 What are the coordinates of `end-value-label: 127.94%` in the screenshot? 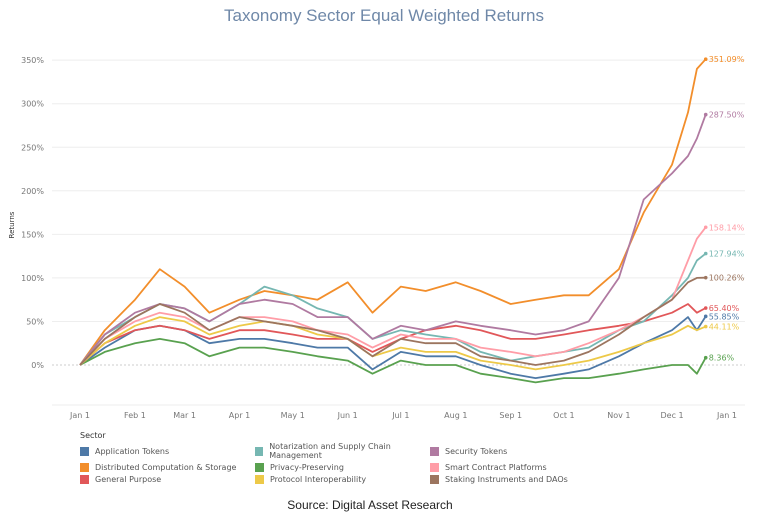 It's located at (727, 254).